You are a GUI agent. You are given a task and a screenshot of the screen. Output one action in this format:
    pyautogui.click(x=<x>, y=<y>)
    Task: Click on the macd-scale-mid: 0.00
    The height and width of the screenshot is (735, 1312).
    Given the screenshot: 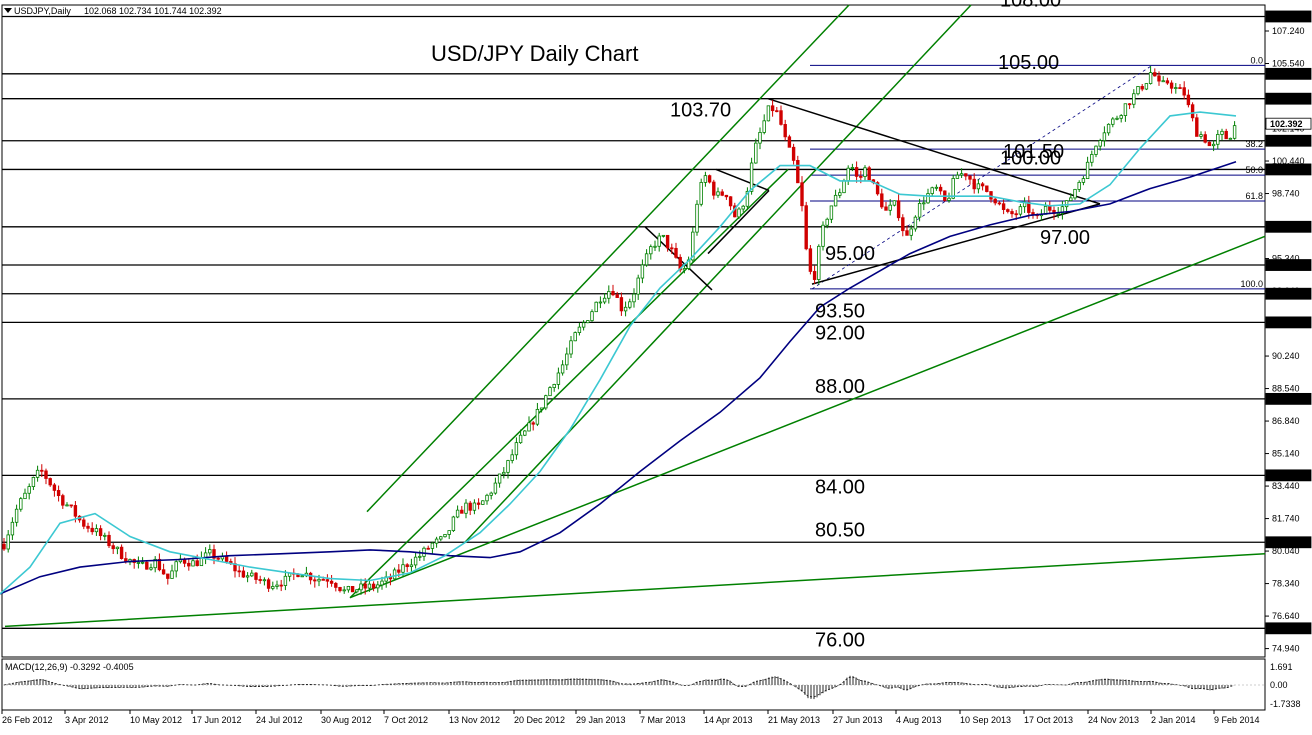 What is the action you would take?
    pyautogui.click(x=1279, y=685)
    